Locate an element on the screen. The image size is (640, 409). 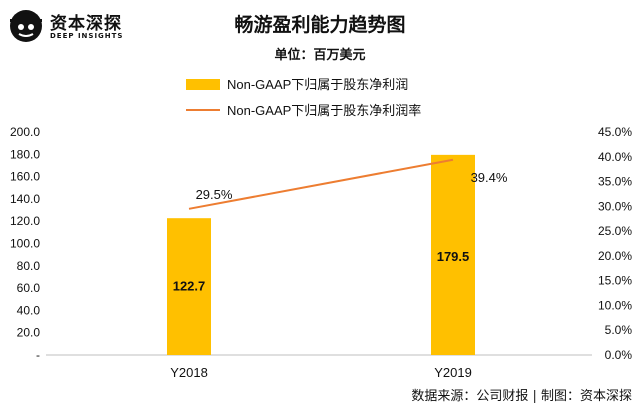
legend-swatch-bar is located at coordinates (203, 84).